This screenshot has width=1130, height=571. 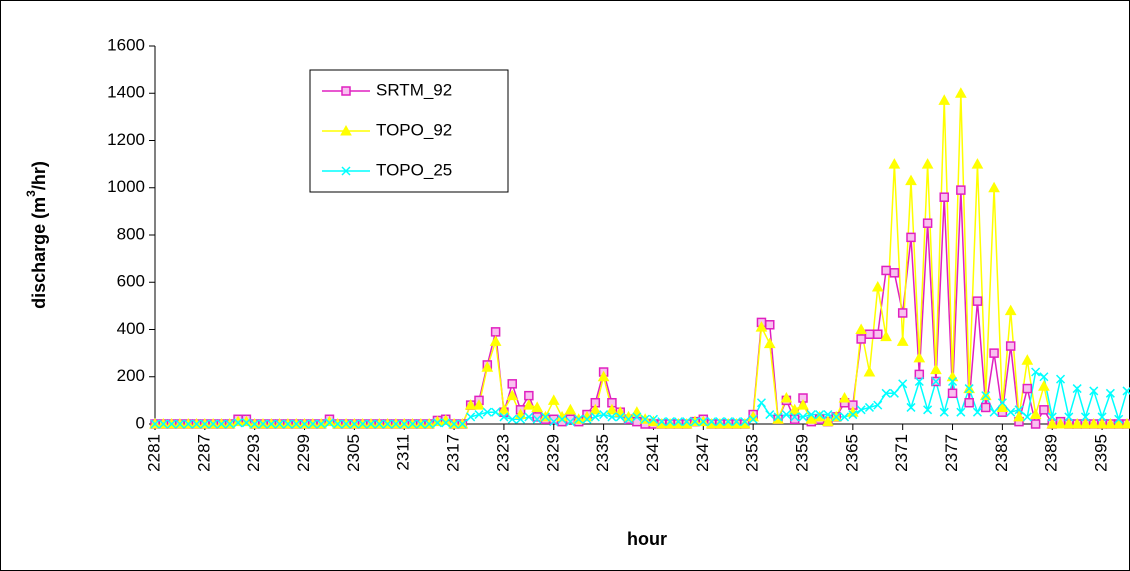 I want to click on y-tick-label: 800, so click(x=131, y=233).